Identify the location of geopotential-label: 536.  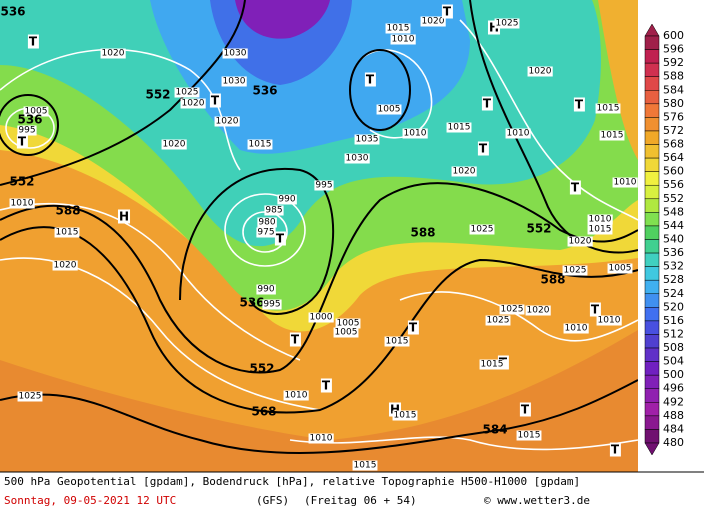
(251, 303).